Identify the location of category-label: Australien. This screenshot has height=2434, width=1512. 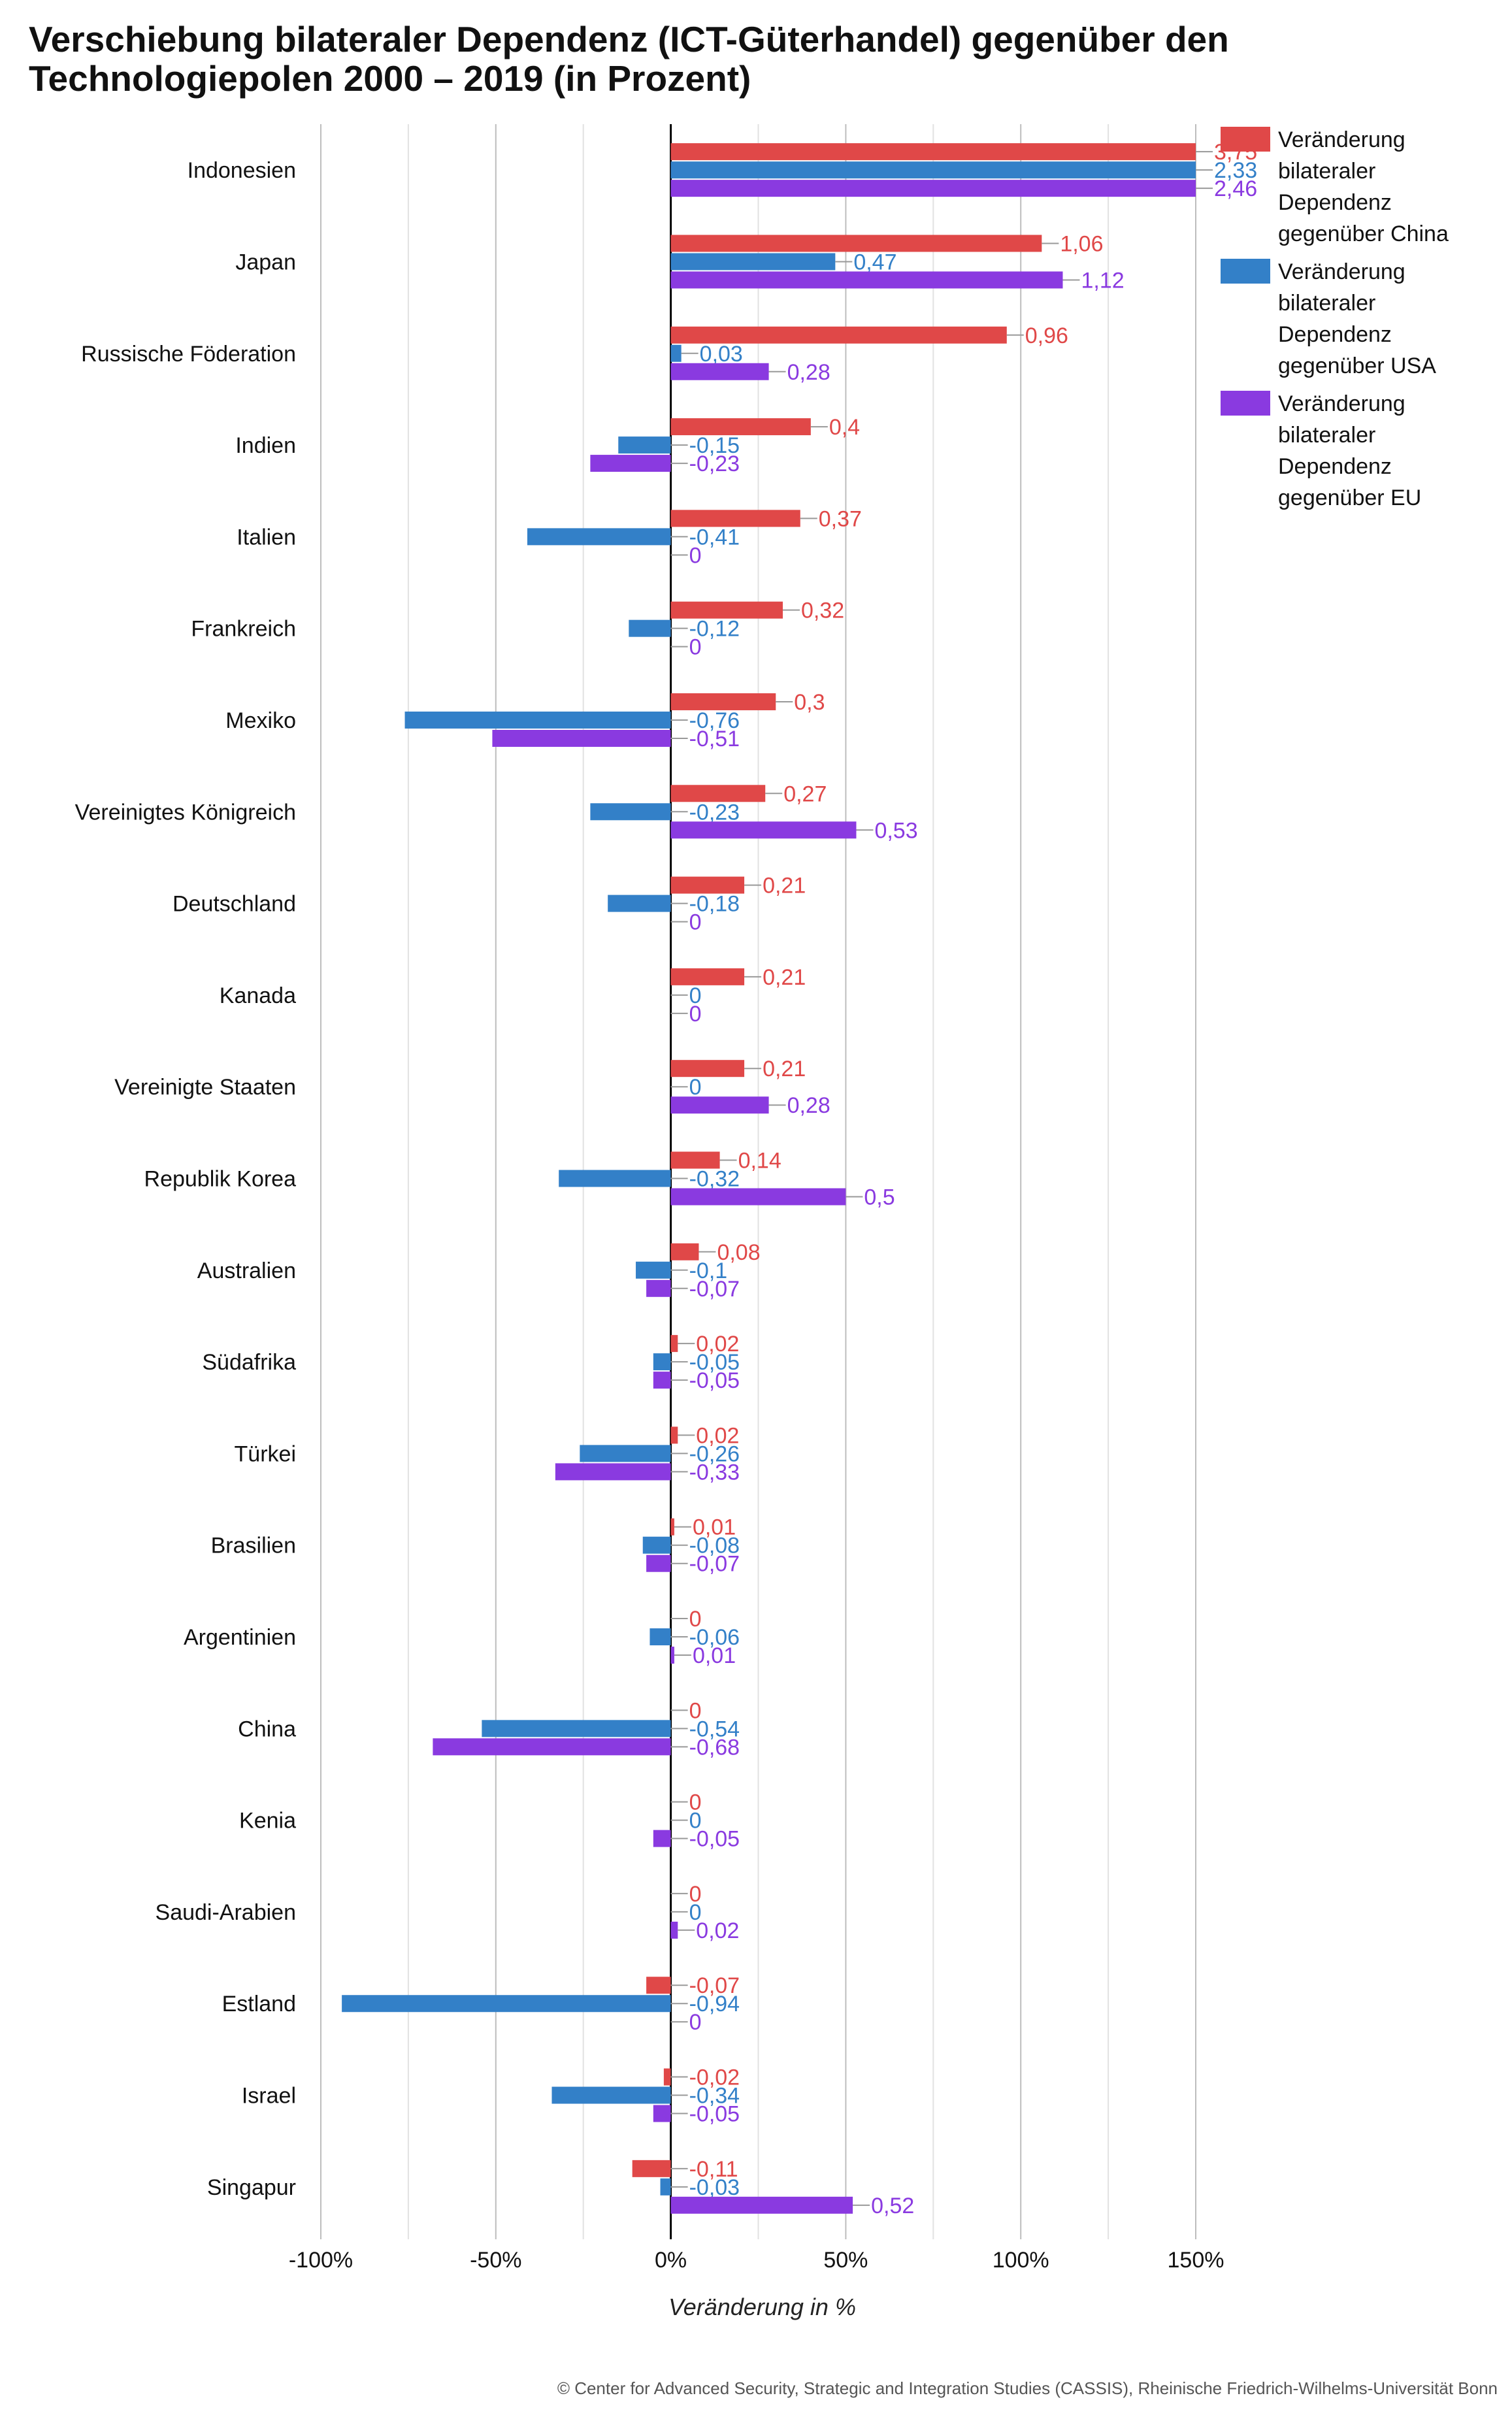
(246, 1270).